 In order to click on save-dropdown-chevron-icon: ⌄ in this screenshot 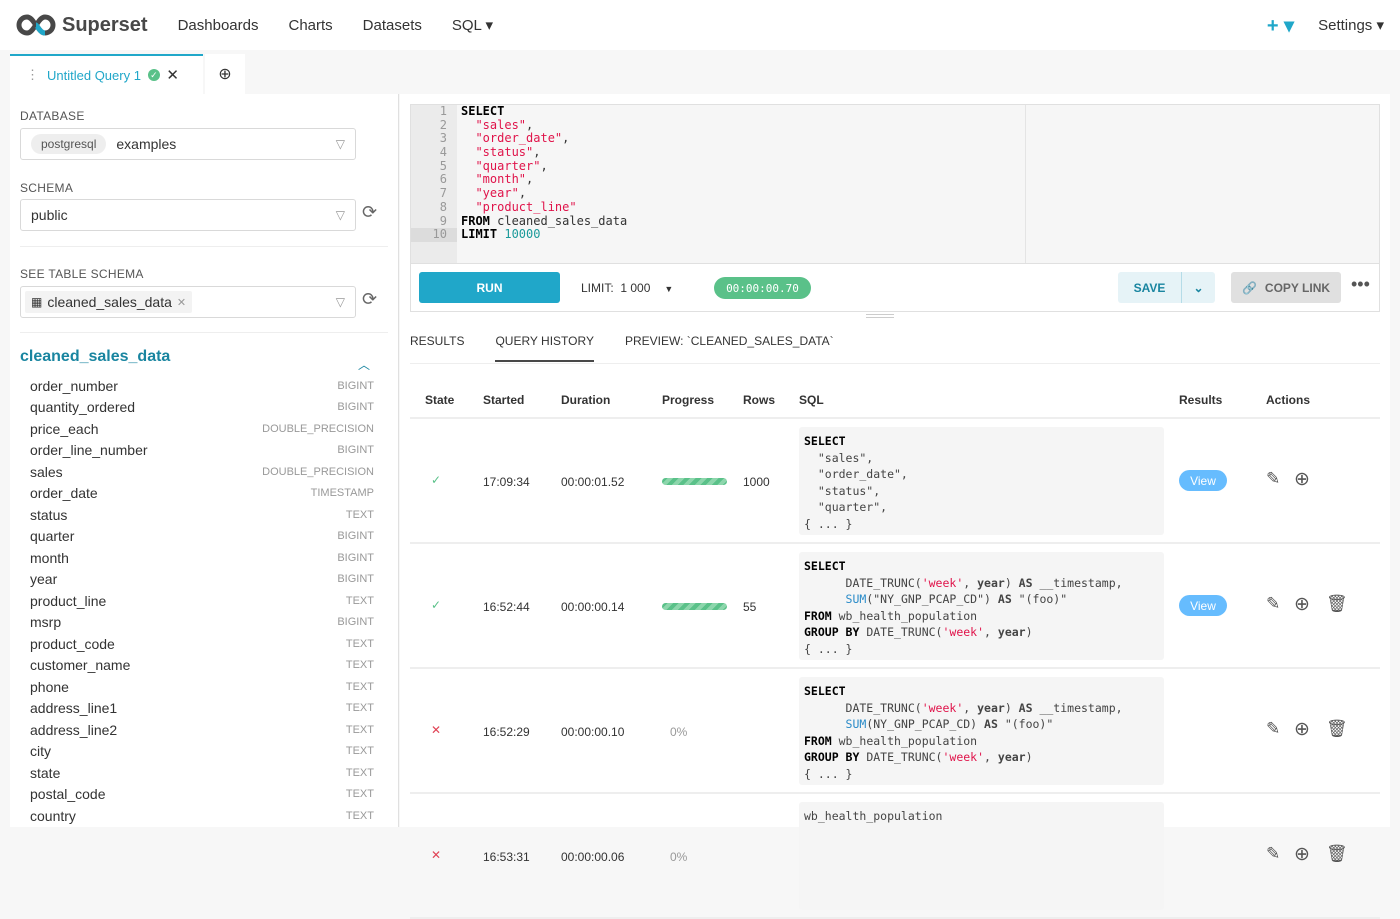, I will do `click(1198, 287)`.